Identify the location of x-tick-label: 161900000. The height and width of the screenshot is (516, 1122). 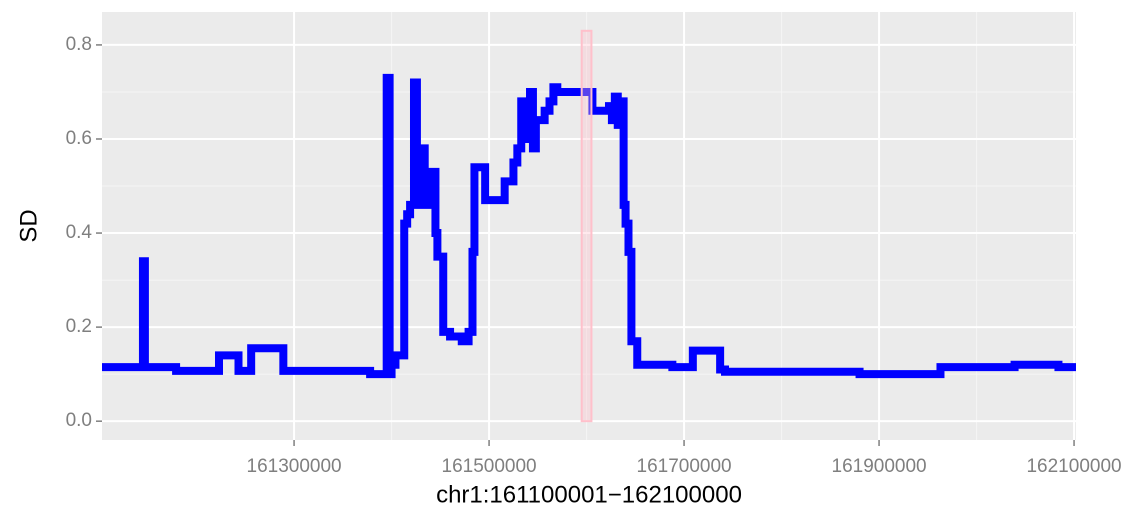
(879, 466).